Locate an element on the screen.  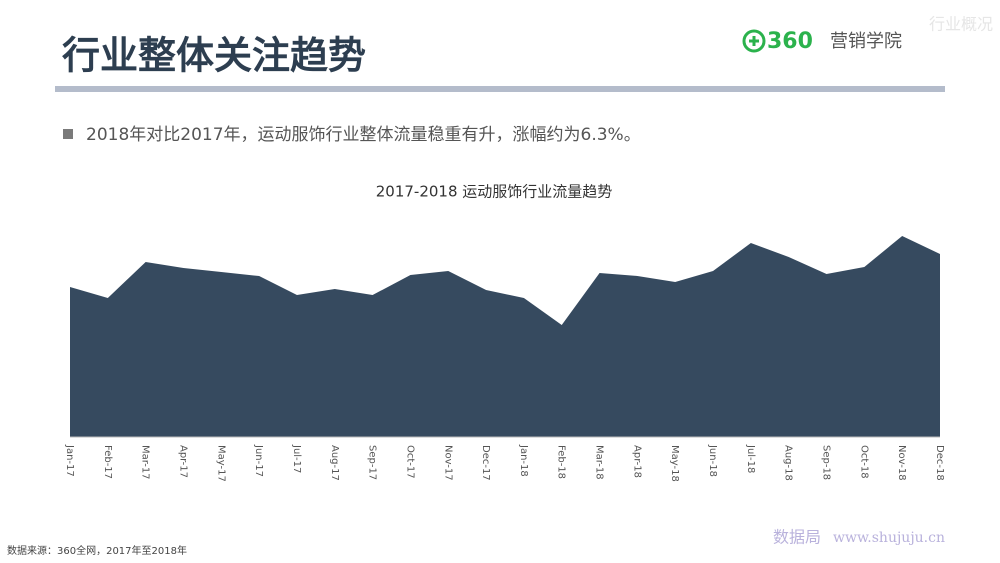
source-note: 数据来源：360全网，2017年至2018年 is located at coordinates (97, 550).